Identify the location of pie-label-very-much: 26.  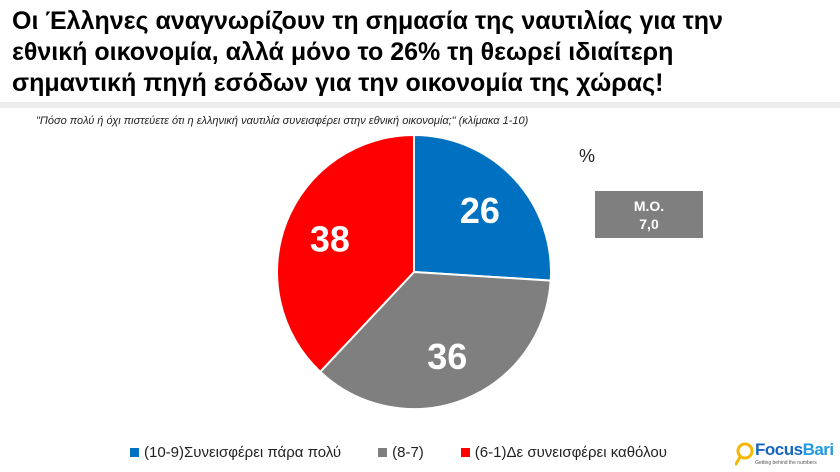
(480, 210).